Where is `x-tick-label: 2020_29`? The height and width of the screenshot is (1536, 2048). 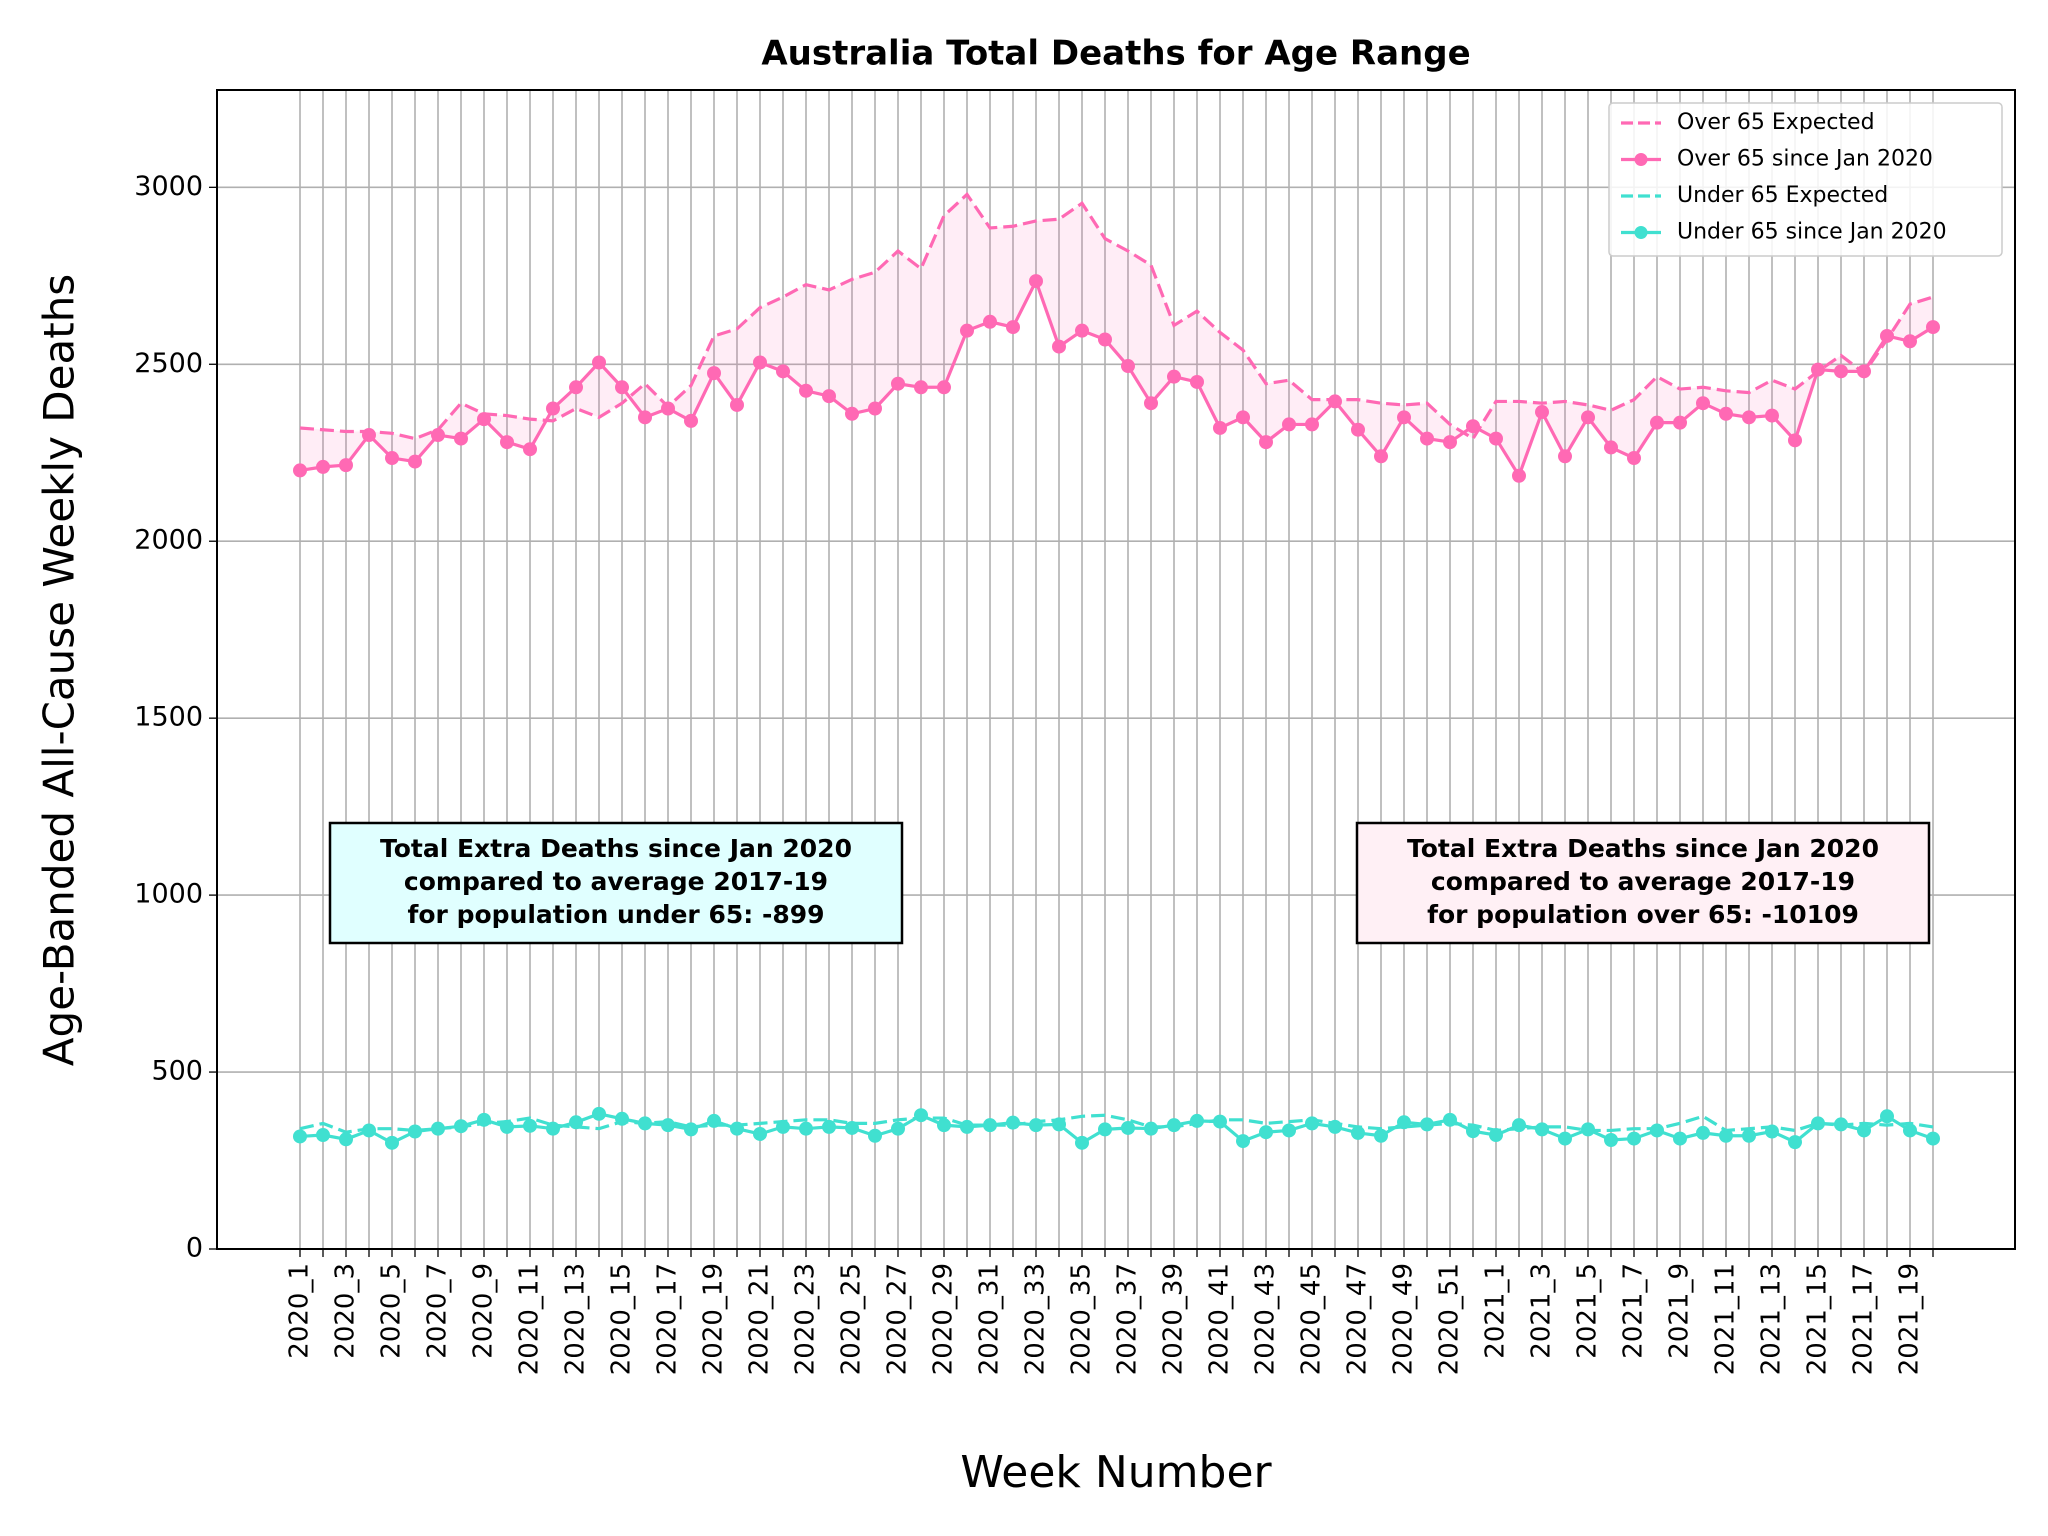 x-tick-label: 2020_29 is located at coordinates (944, 1319).